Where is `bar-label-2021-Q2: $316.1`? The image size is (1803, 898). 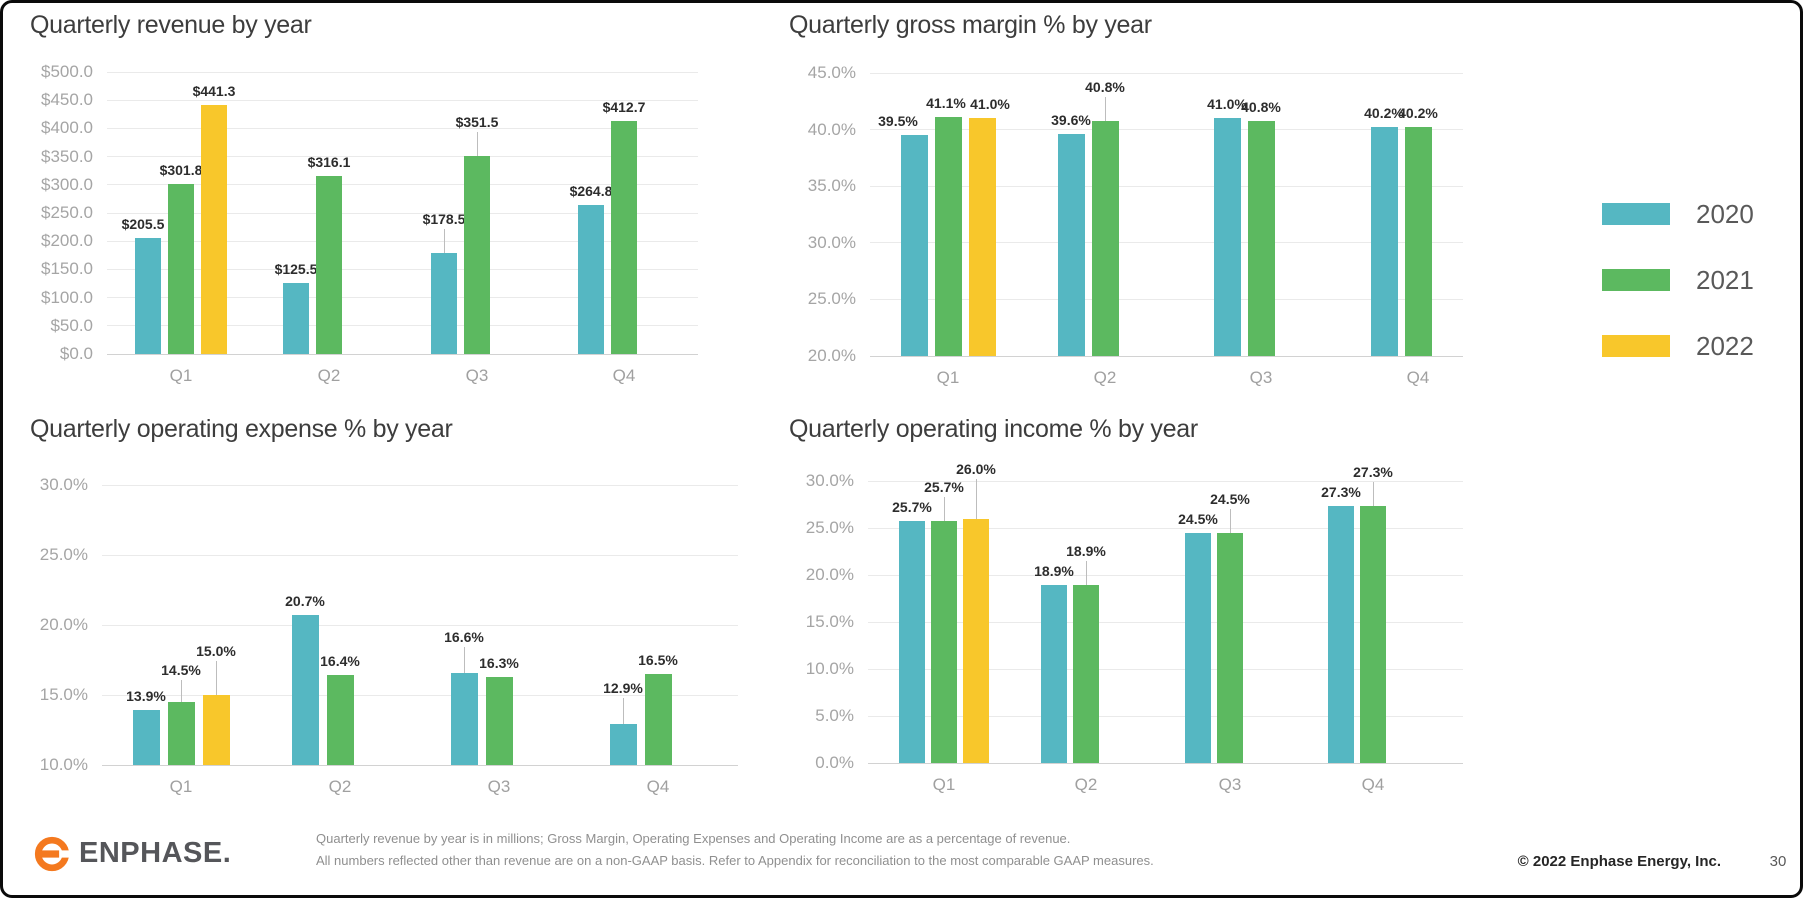
bar-label-2021-Q2: $316.1 is located at coordinates (329, 161).